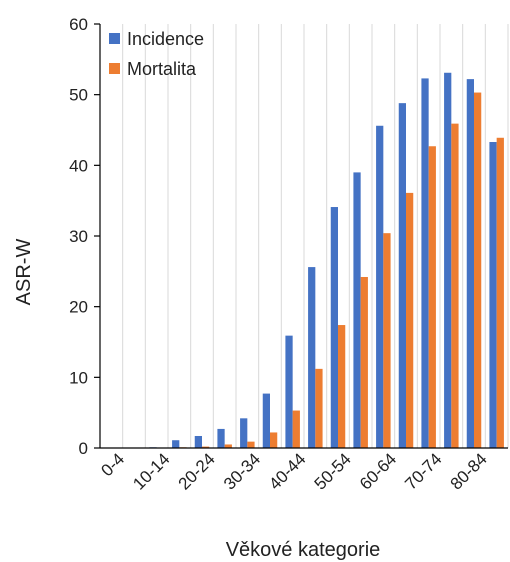 This screenshot has width=510, height=562. What do you see at coordinates (78, 24) in the screenshot?
I see `y-tick-label: 60` at bounding box center [78, 24].